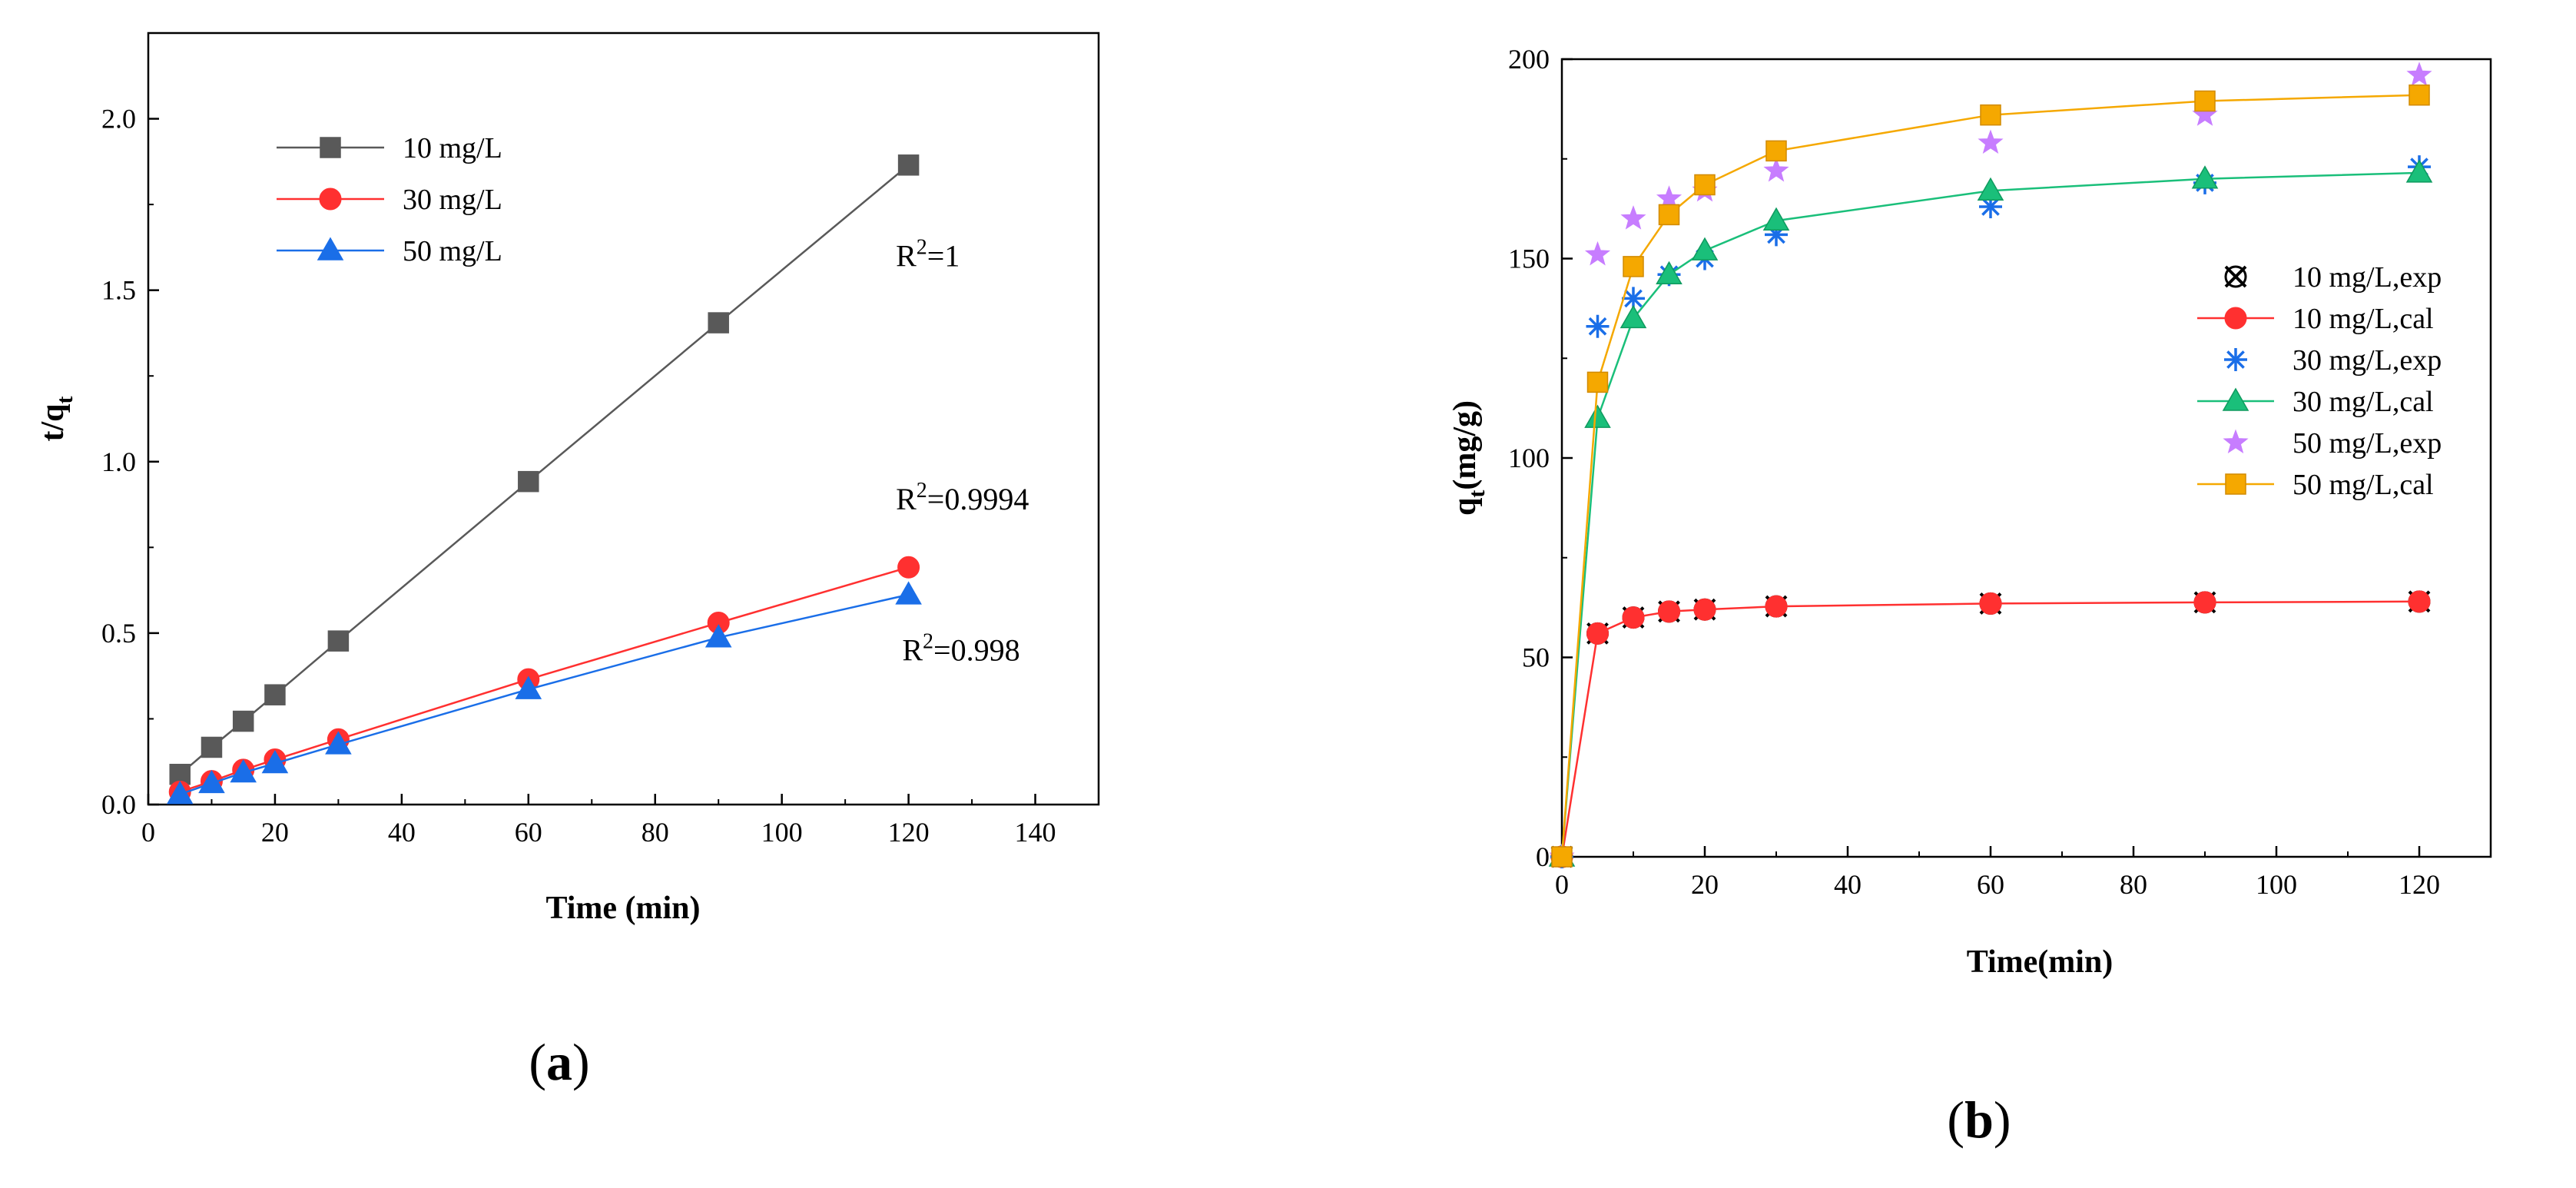 The height and width of the screenshot is (1188, 2576). Describe the element at coordinates (2040, 962) in the screenshot. I see `panel-b-x-axis-title: Time(min)` at that location.